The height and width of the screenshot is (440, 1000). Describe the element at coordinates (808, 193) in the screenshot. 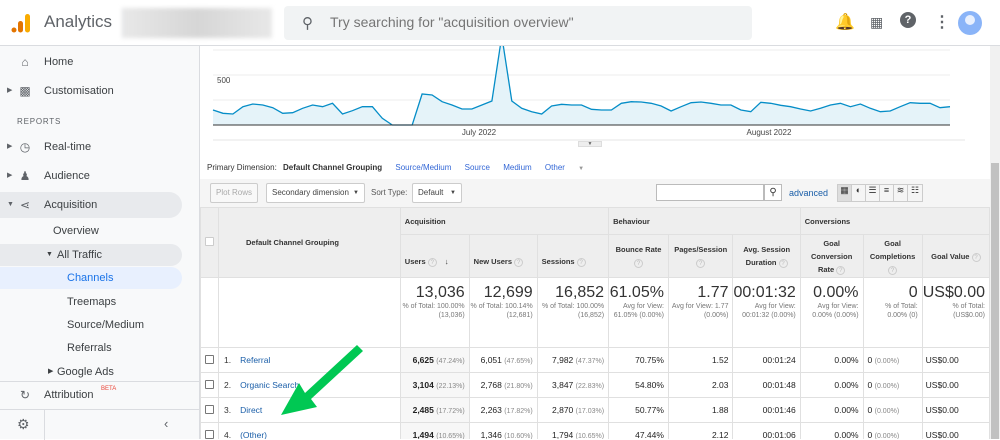

I see `advanced-filter-link: advanced` at that location.